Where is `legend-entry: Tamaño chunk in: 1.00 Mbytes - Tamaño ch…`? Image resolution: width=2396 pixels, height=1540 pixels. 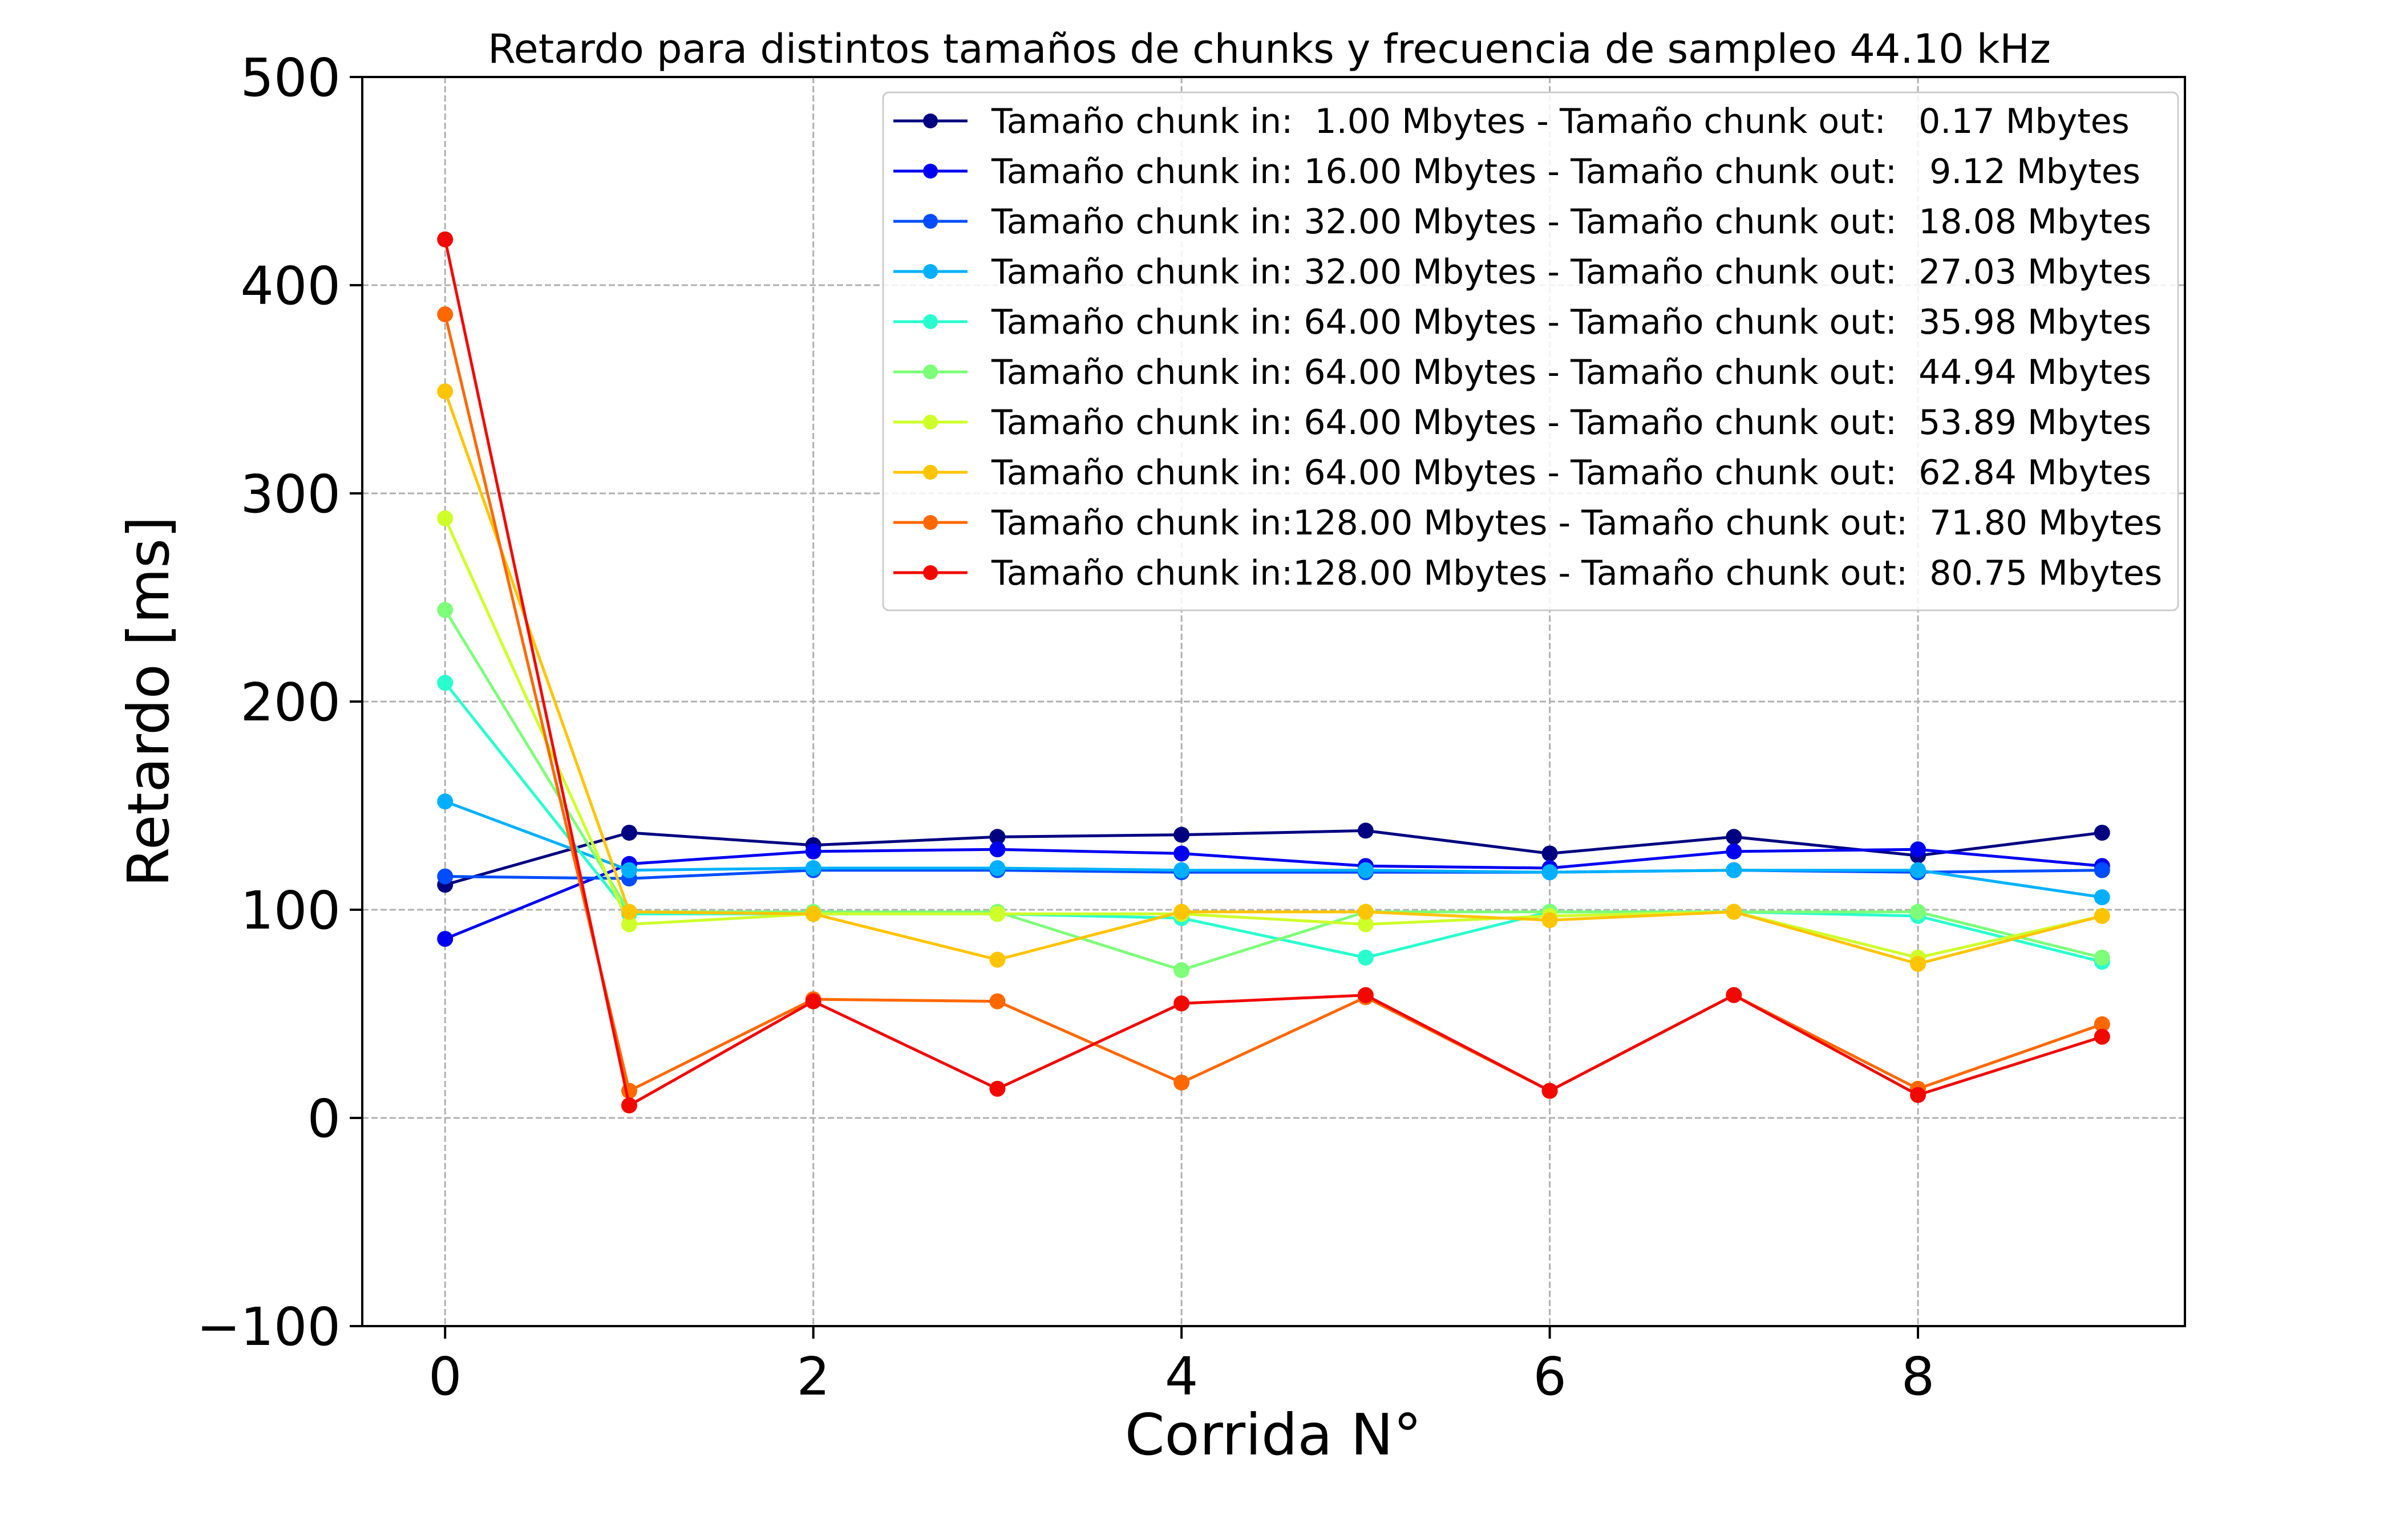
legend-entry: Tamaño chunk in: 1.00 Mbytes - Tamaño ch… is located at coordinates (1511, 121).